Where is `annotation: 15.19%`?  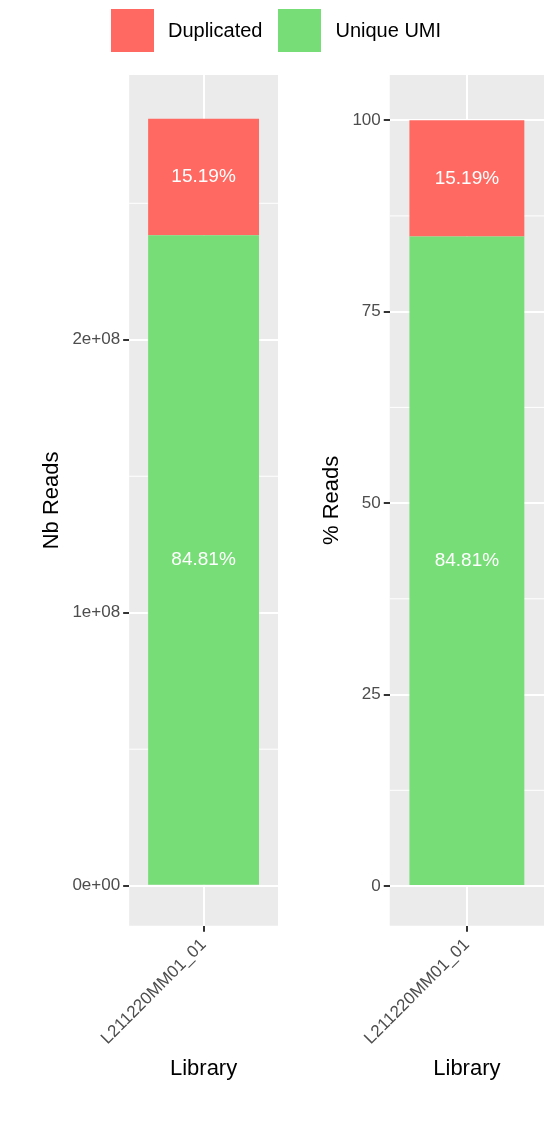 annotation: 15.19% is located at coordinates (203, 176).